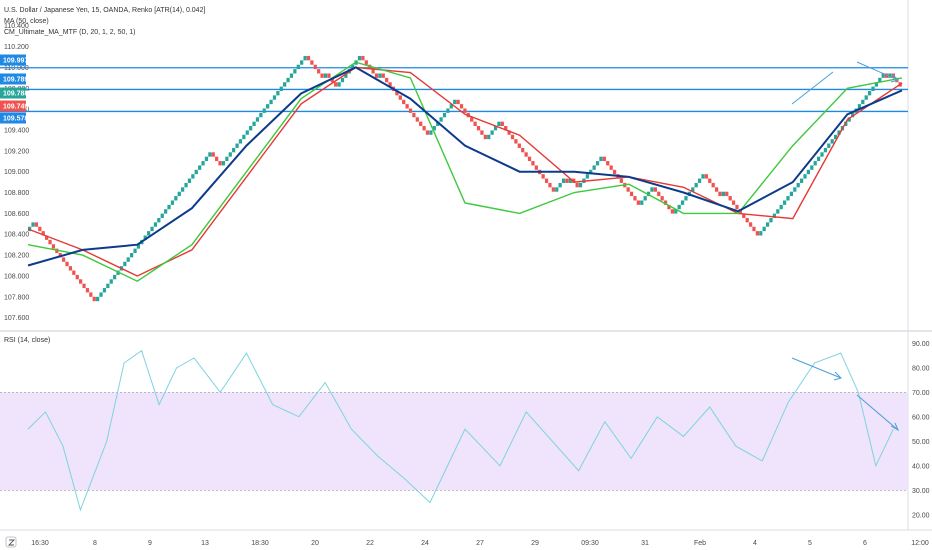 This screenshot has height=550, width=932. Describe the element at coordinates (16, 214) in the screenshot. I see `price-tick-label: 108.600` at that location.